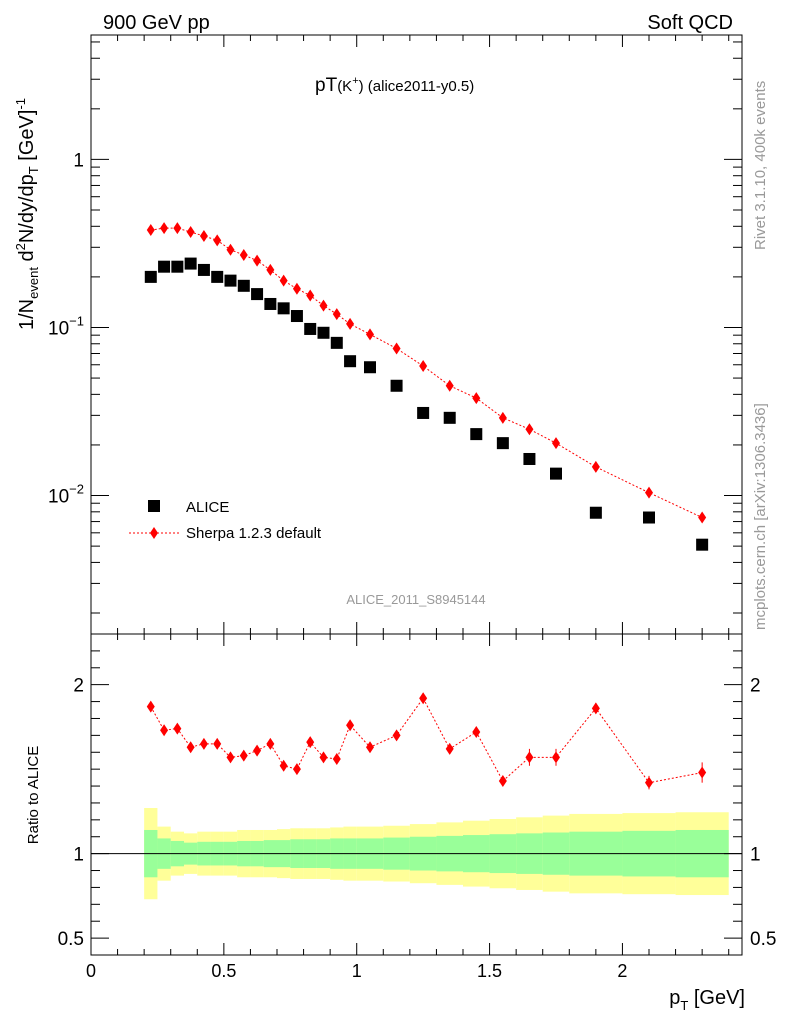 The image size is (786, 1024). I want to click on x-tick-label: 1.5, so click(489, 971).